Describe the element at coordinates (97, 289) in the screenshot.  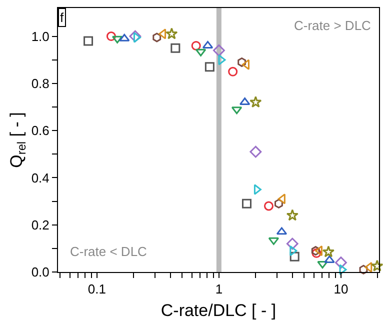
I see `x-tick-label: 0.1` at that location.